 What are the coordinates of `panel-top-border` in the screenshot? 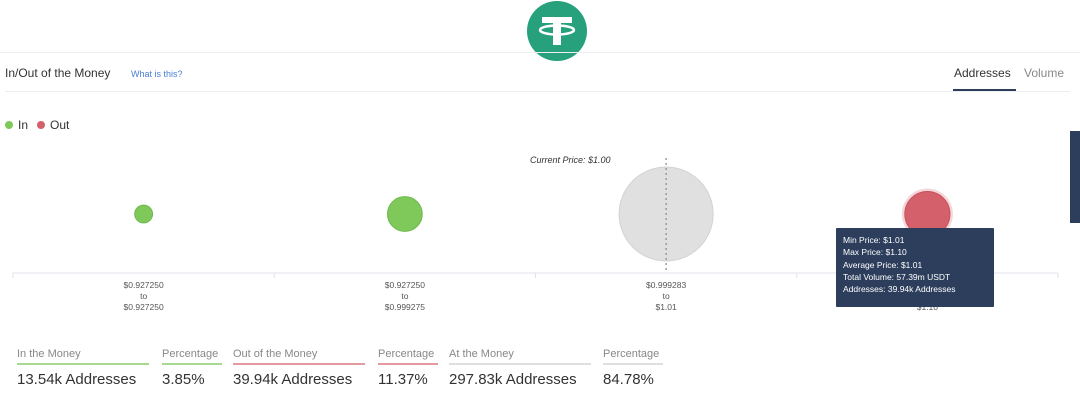 It's located at (540, 52).